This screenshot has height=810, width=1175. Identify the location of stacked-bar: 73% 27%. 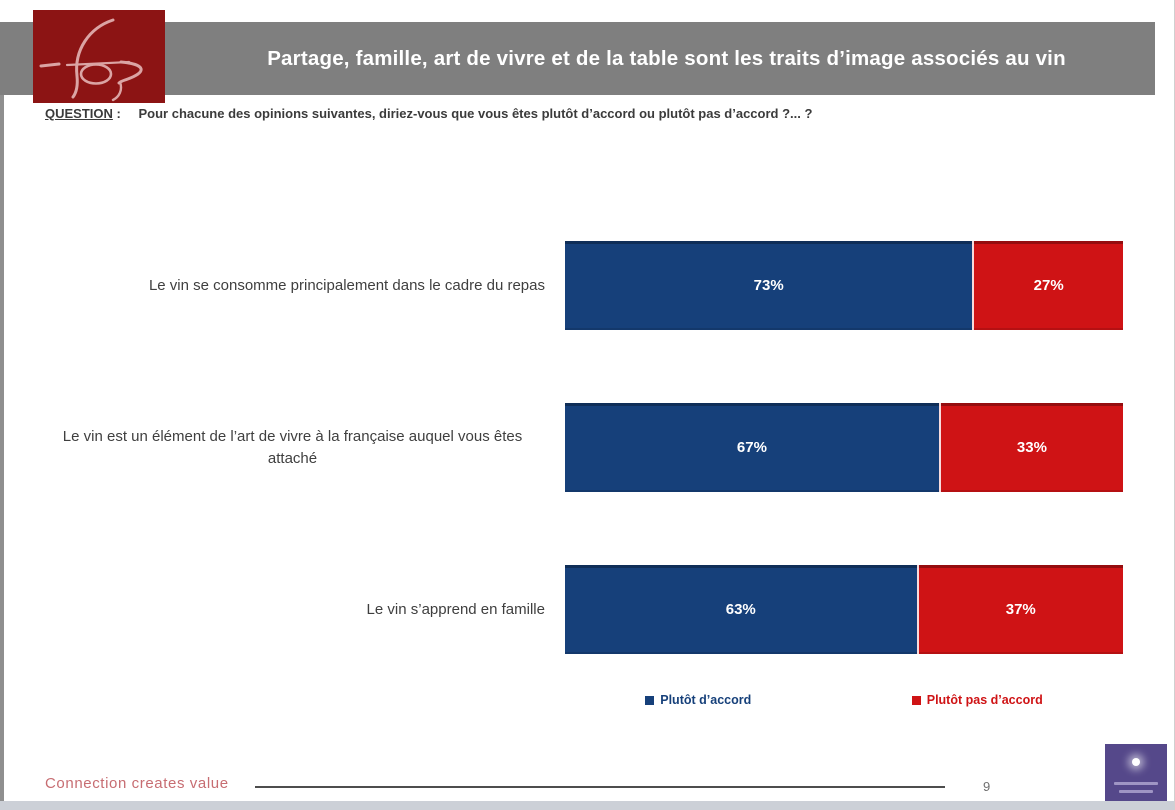
(844, 285).